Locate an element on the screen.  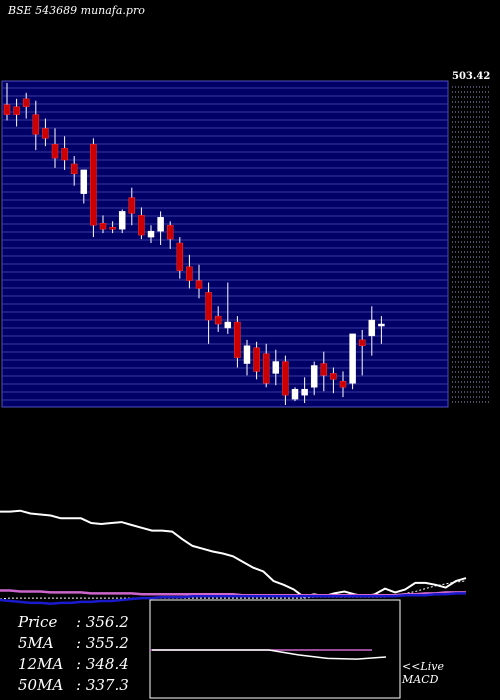
moving-average-lines is located at coordinates (233, 557).